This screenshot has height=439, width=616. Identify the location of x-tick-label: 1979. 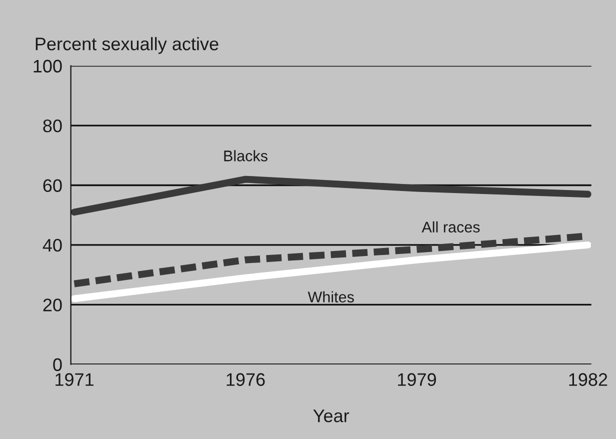
(417, 379).